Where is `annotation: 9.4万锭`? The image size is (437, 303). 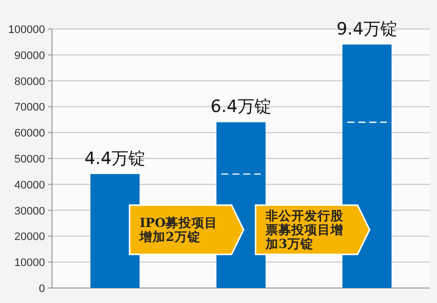
annotation: 9.4万锭 is located at coordinates (367, 30).